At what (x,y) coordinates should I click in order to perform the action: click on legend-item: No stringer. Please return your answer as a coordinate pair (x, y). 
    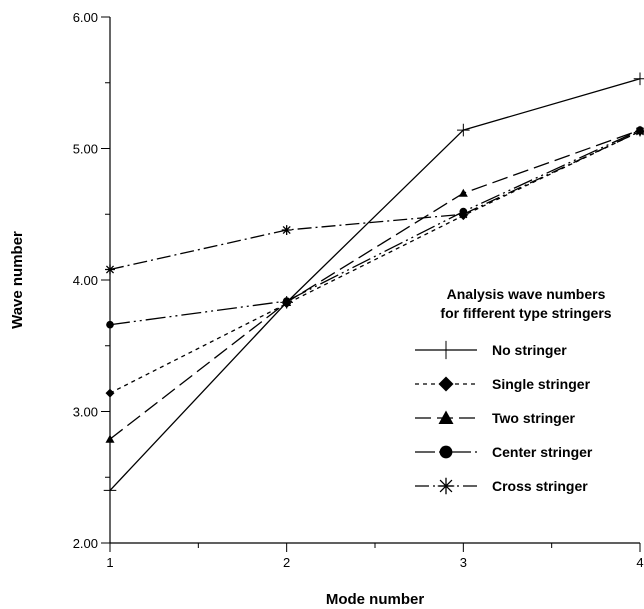
    Looking at the image, I should click on (491, 350).